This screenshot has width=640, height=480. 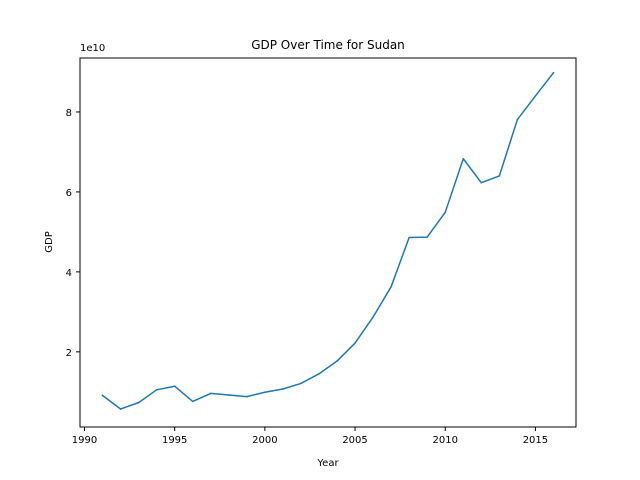 I want to click on x-axis-label: Year, so click(x=327, y=463).